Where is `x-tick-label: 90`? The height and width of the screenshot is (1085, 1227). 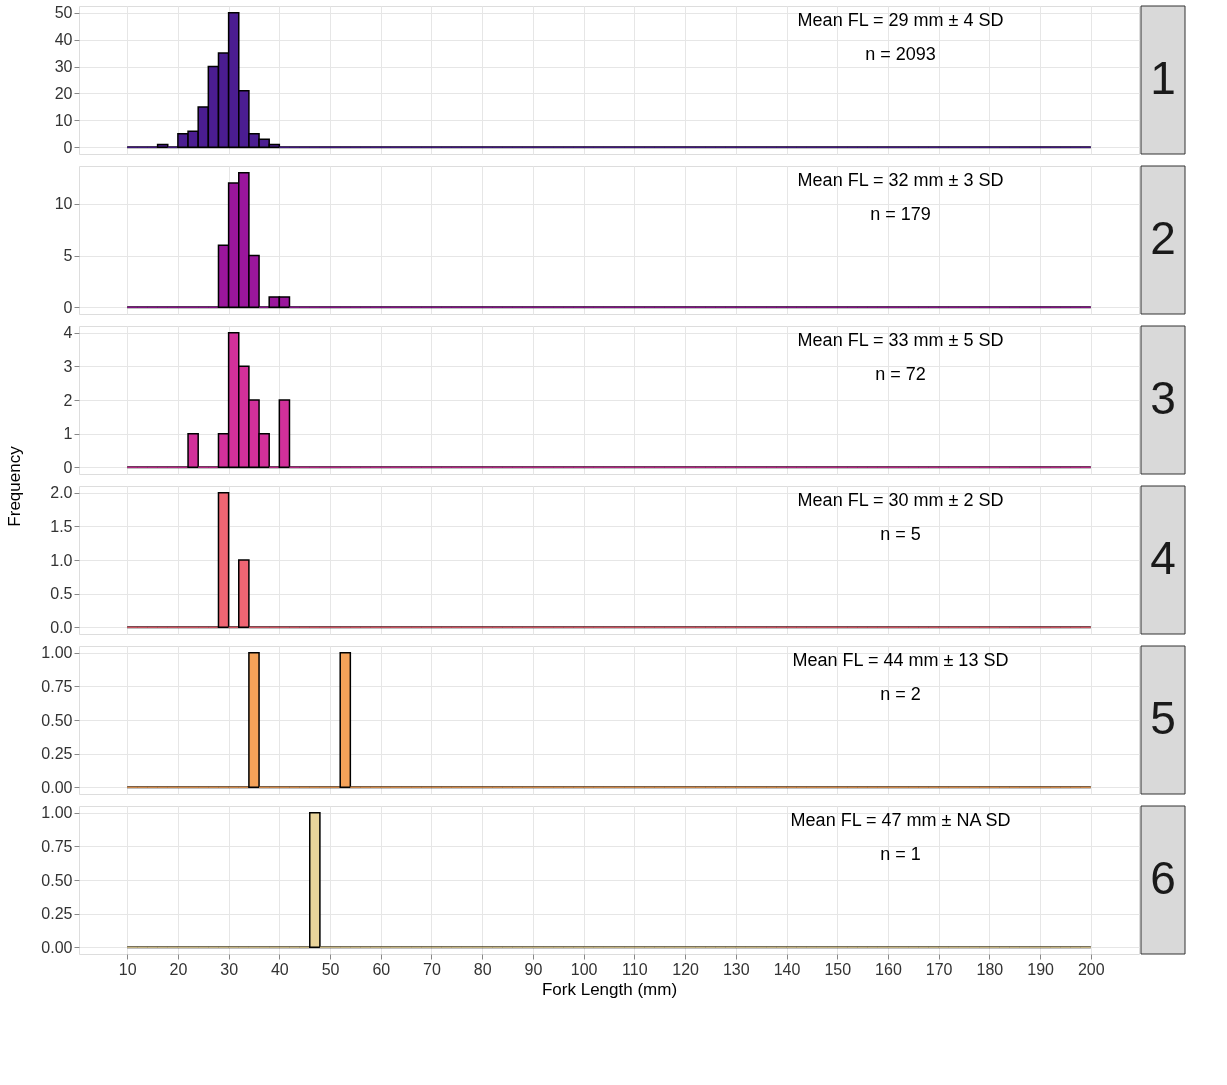
x-tick-label: 90 is located at coordinates (533, 969).